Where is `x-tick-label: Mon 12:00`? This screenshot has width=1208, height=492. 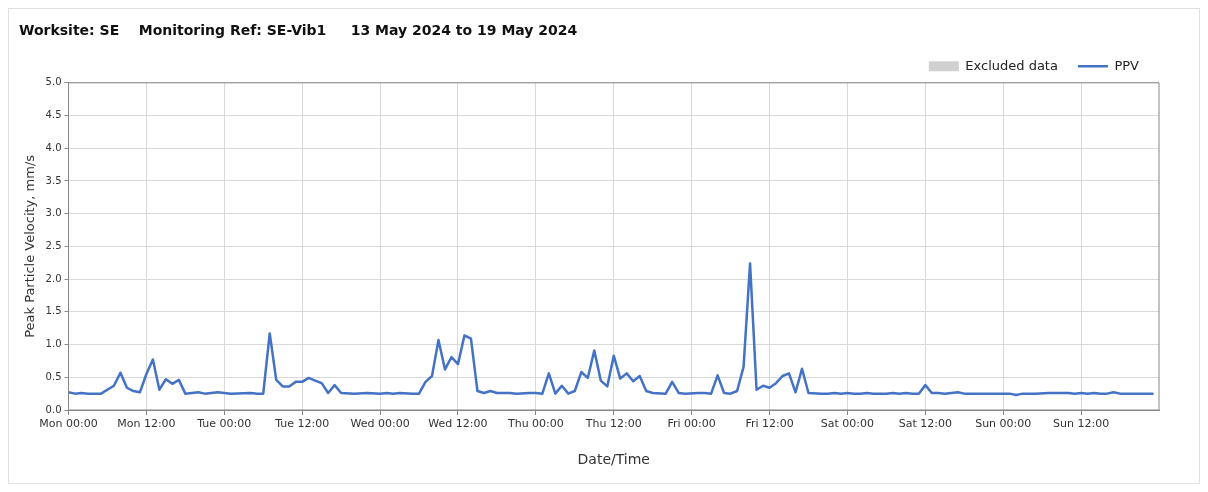 x-tick-label: Mon 12:00 is located at coordinates (146, 424).